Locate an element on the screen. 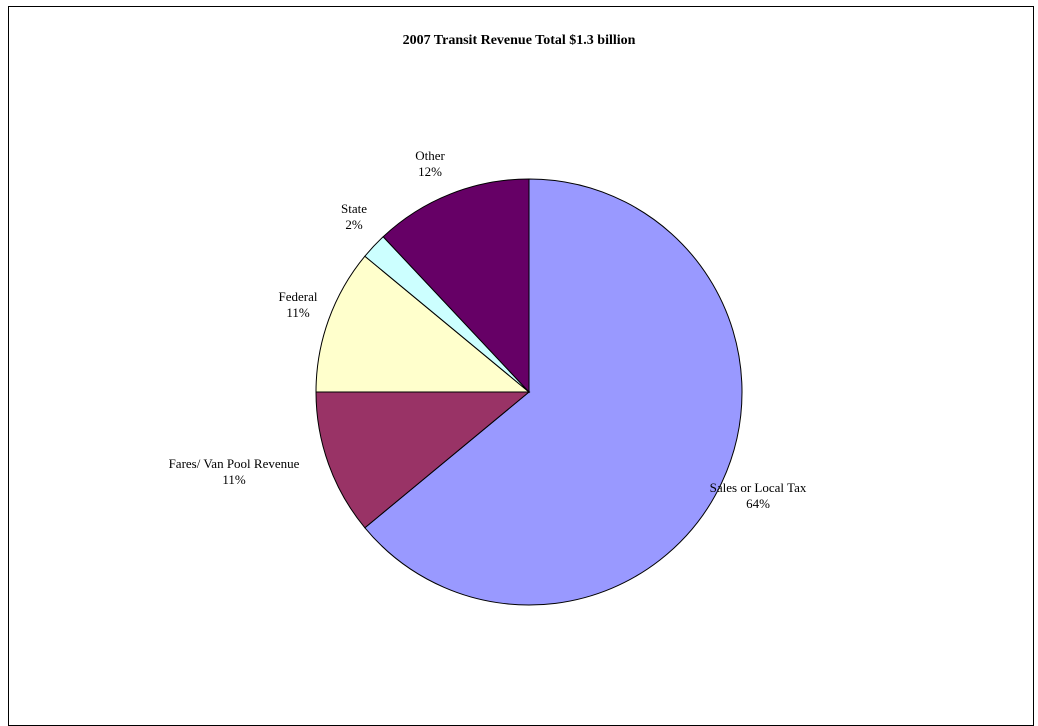 The image size is (1038, 726). slice-percent-state: 2% is located at coordinates (354, 224).